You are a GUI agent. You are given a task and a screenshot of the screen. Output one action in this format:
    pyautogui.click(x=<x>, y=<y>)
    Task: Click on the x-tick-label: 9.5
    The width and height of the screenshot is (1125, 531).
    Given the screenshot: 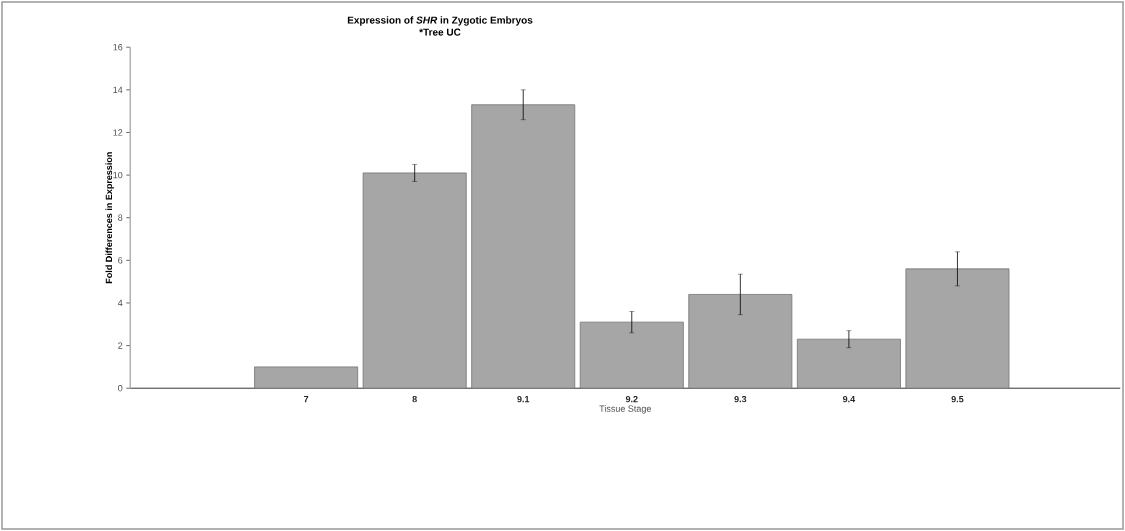 What is the action you would take?
    pyautogui.click(x=957, y=399)
    